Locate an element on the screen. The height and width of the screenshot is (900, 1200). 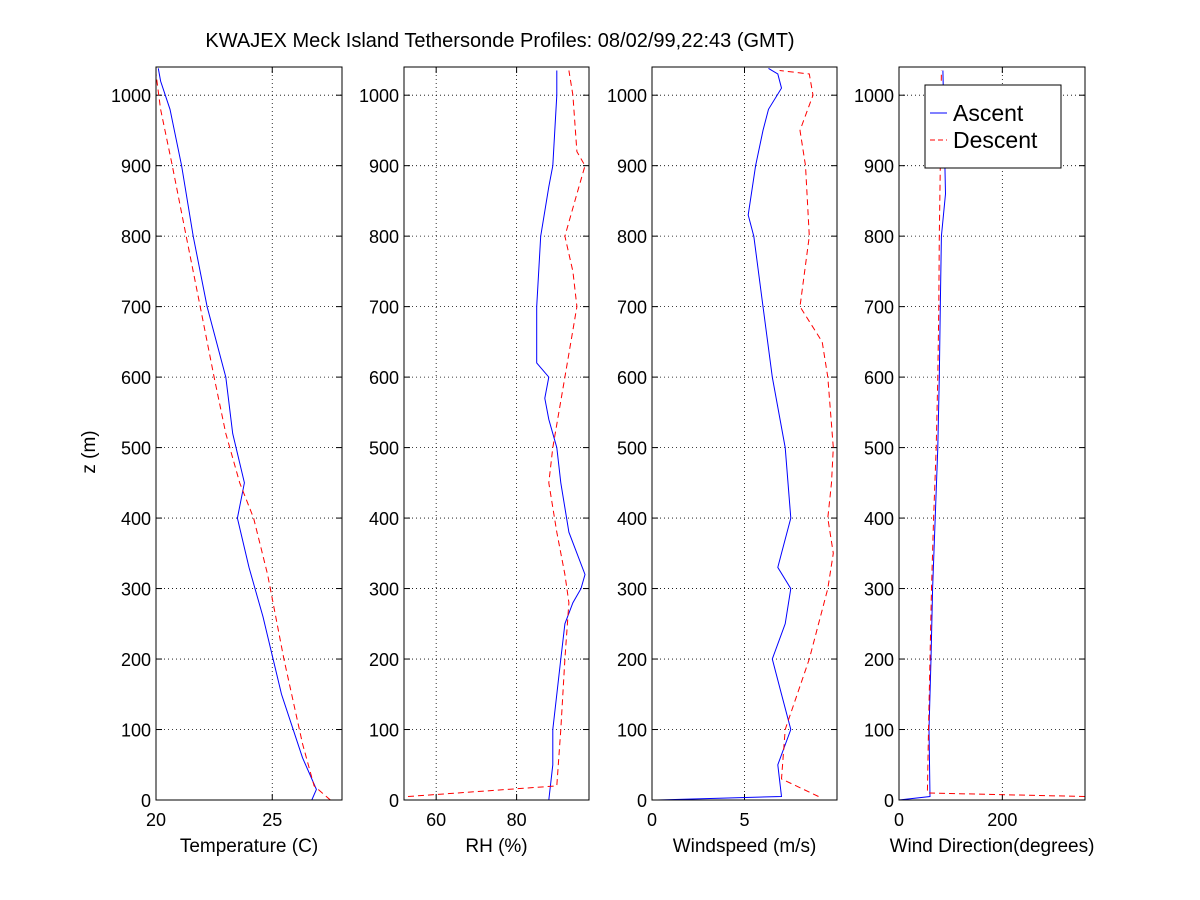
x-tick-label: 200 is located at coordinates (1002, 820).